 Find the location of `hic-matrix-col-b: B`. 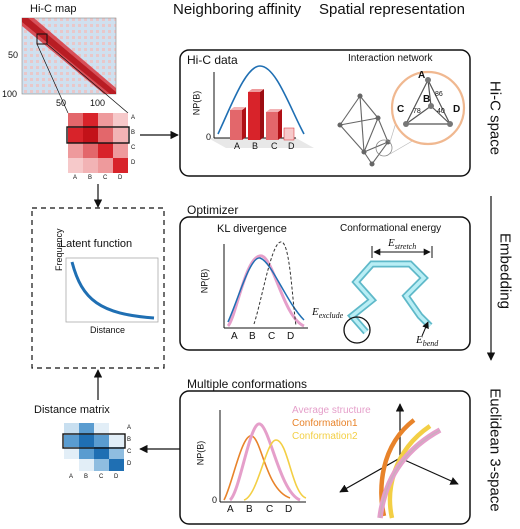

hic-matrix-col-b: B is located at coordinates (90, 178).